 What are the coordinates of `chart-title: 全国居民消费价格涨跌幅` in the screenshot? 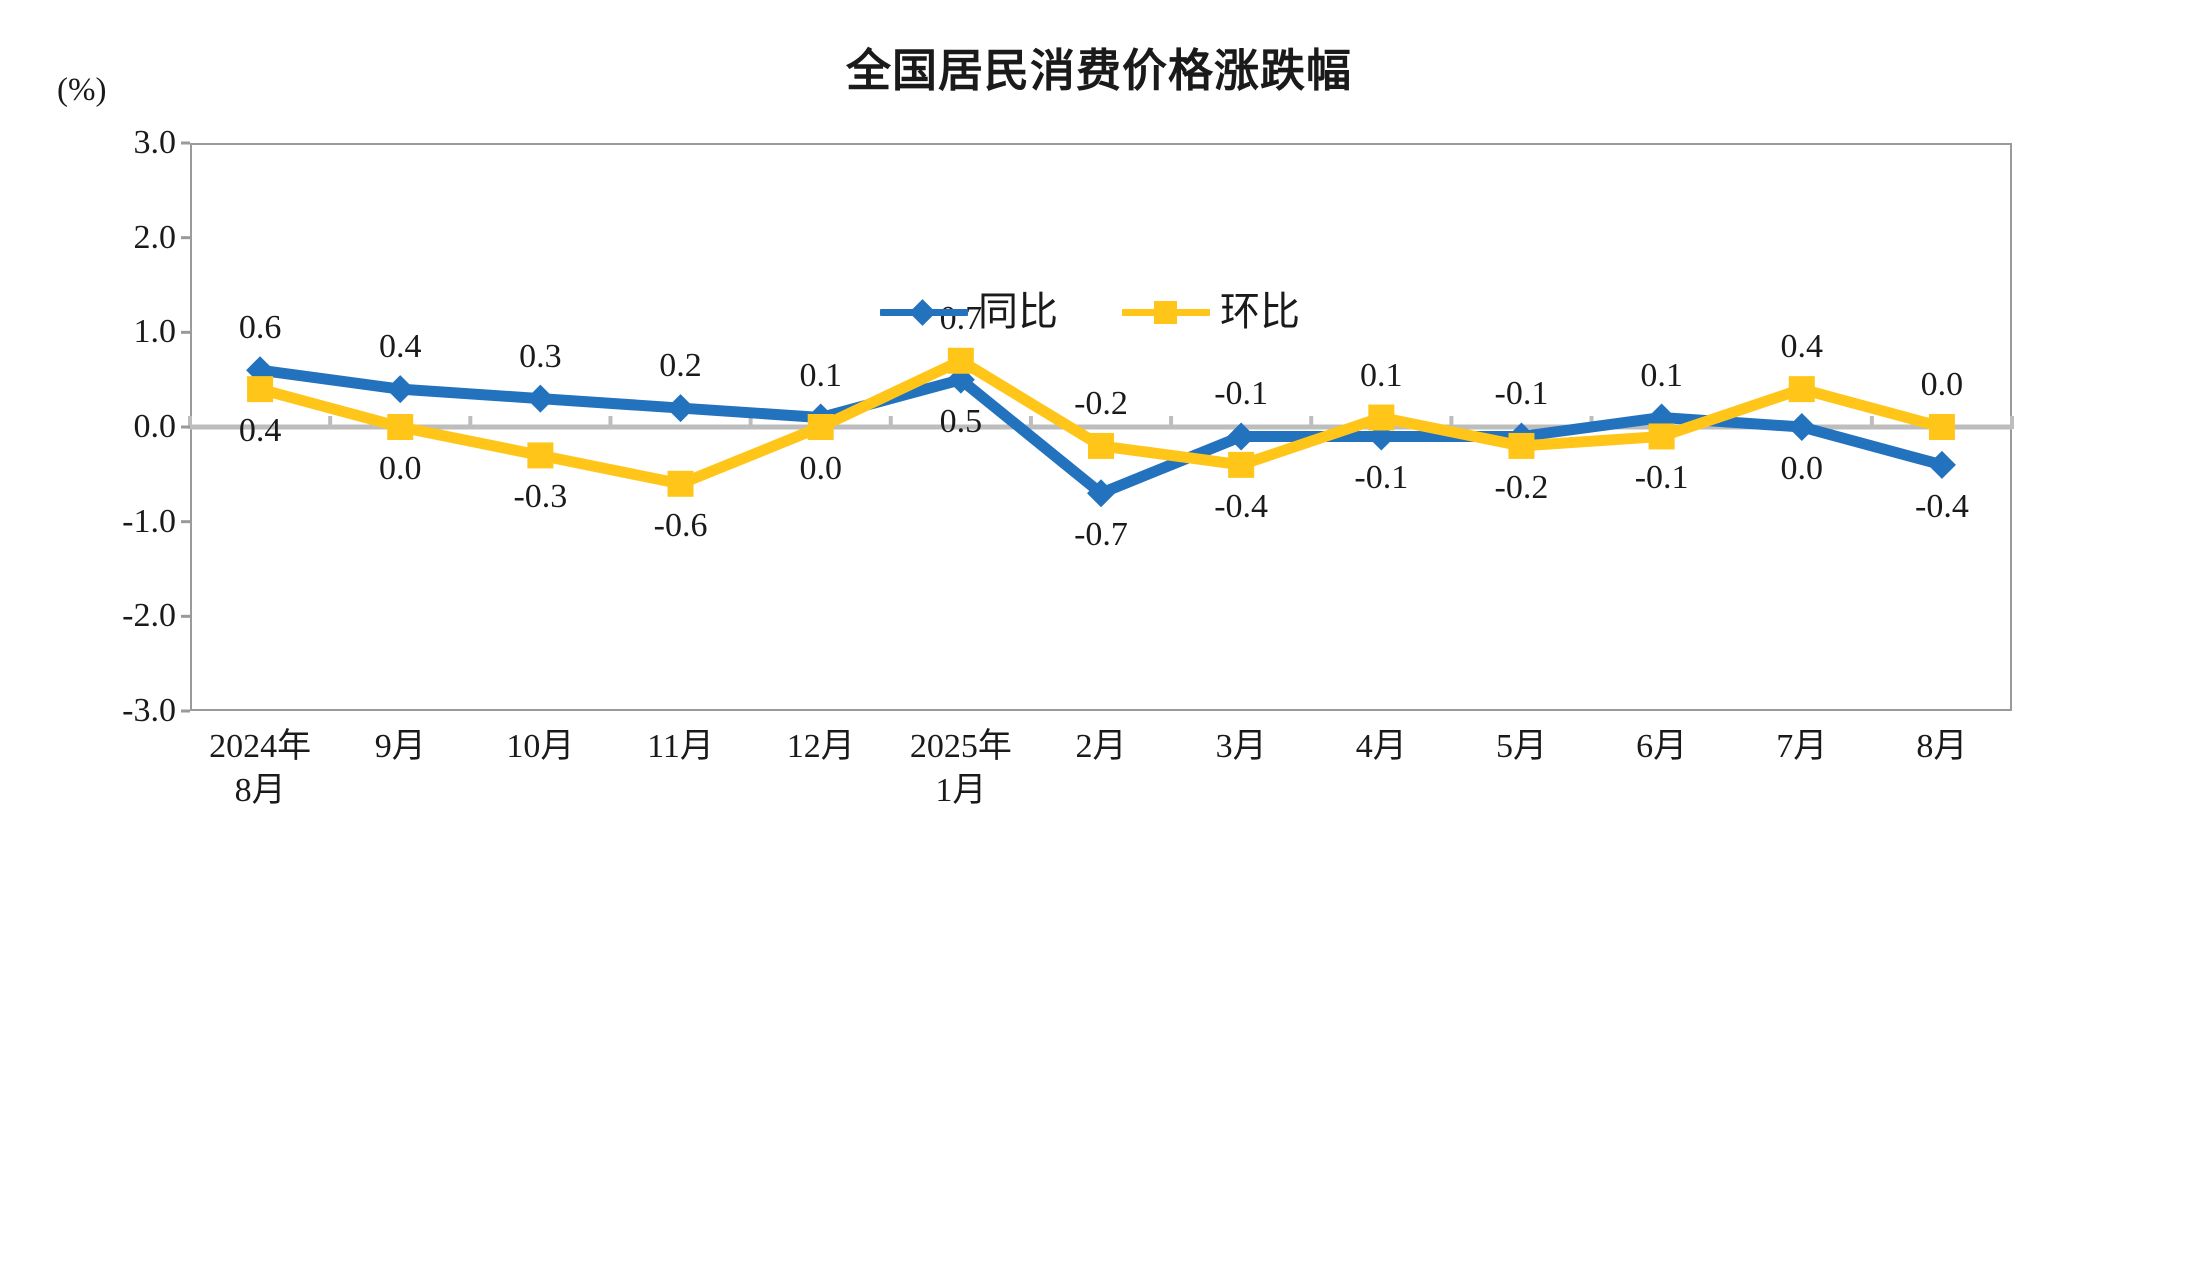 It's located at (1098, 70).